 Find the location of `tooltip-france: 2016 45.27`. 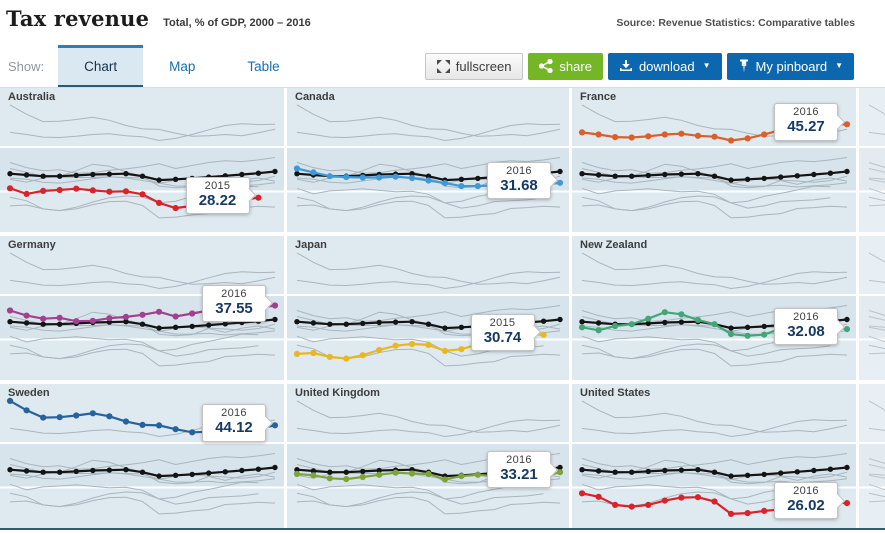

tooltip-france: 2016 45.27 is located at coordinates (806, 122).